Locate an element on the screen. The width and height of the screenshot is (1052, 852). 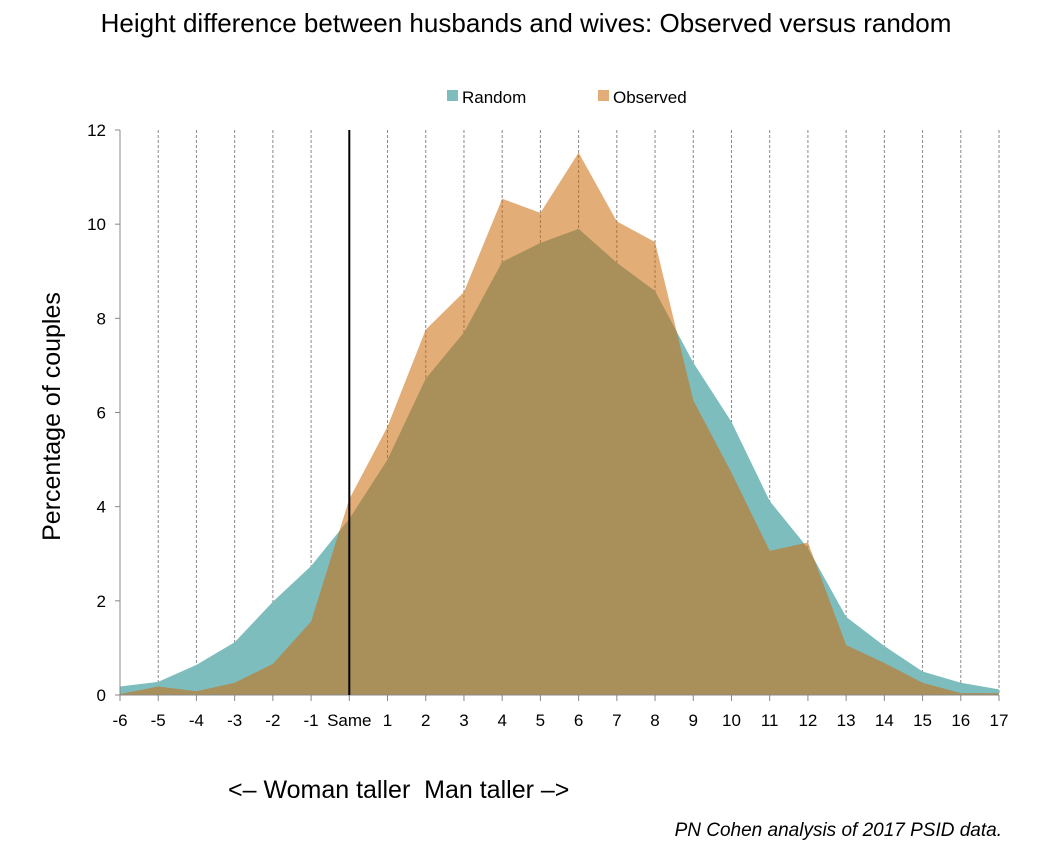
y-tick-label: 2 is located at coordinates (101, 601).